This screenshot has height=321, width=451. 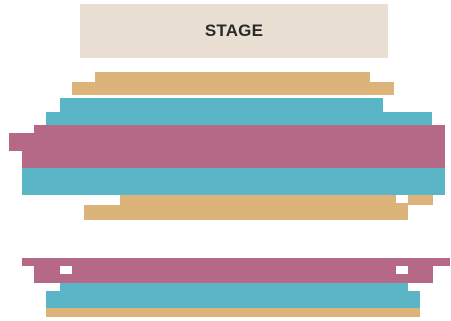 I want to click on stage-label: STAGE, so click(x=234, y=30).